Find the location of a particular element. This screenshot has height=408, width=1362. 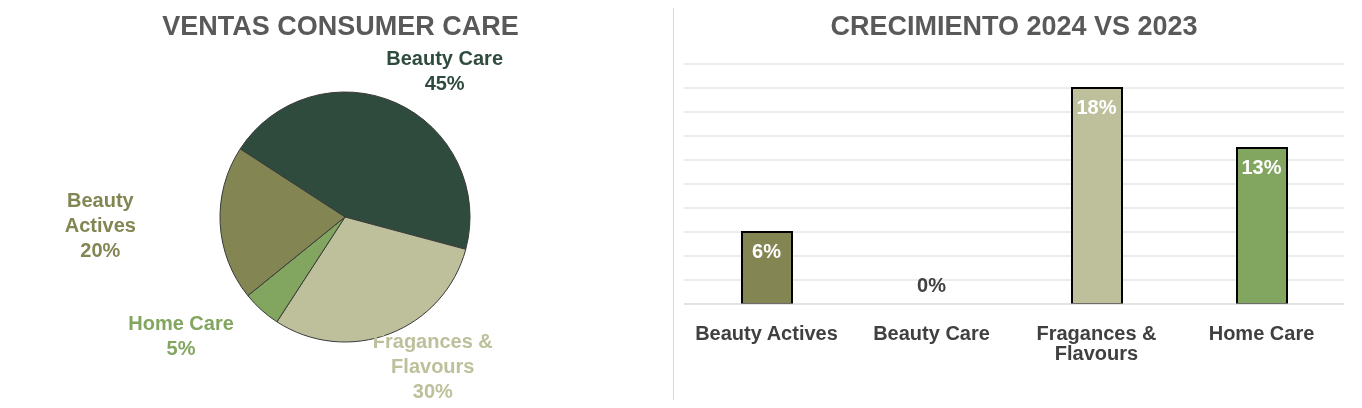

data-label: 13% is located at coordinates (1261, 167).